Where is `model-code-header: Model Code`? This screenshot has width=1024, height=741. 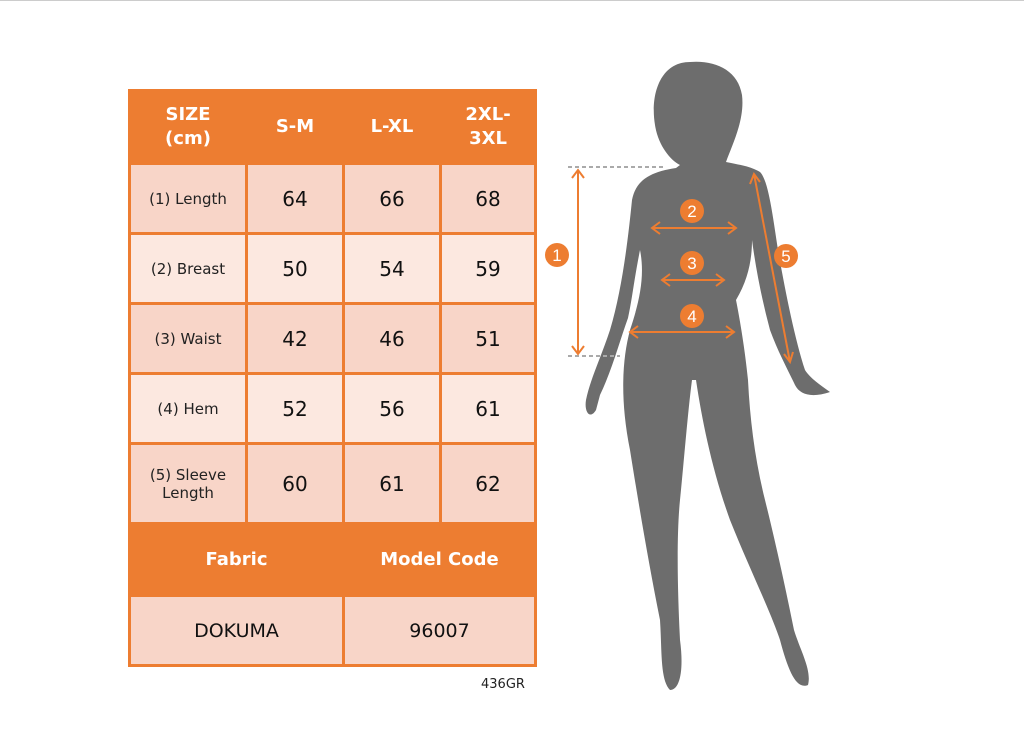 model-code-header: Model Code is located at coordinates (439, 559).